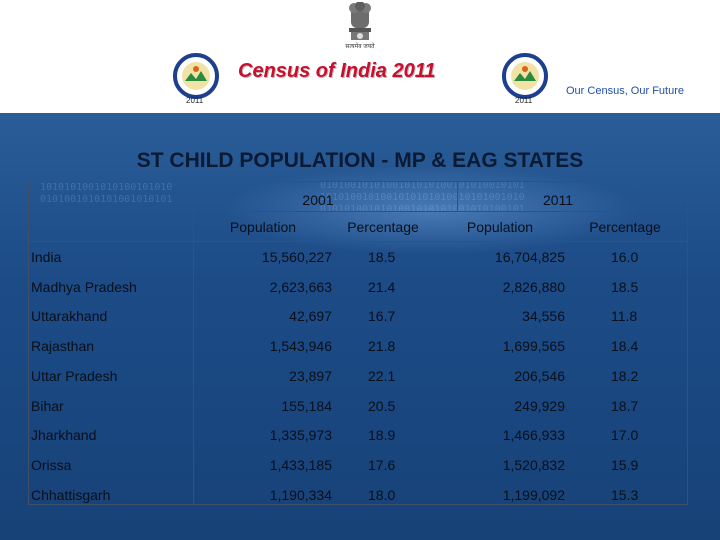 This screenshot has height=540, width=720. I want to click on percentage-2011: 17.0, so click(625, 435).